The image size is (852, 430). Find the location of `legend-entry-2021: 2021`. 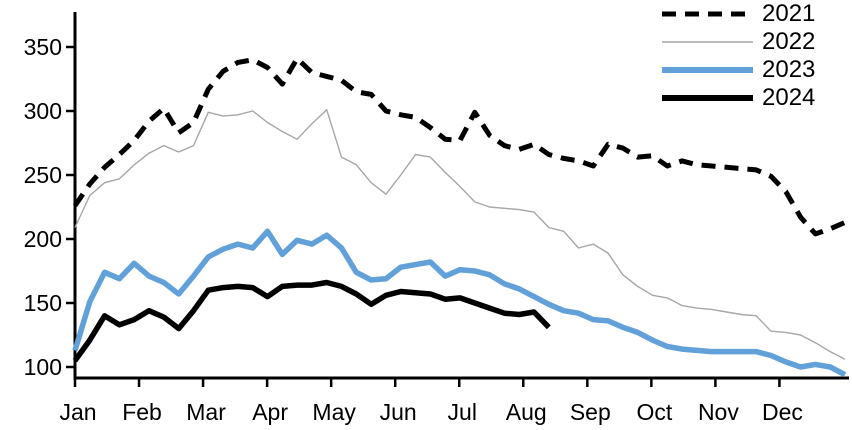

legend-entry-2021: 2021 is located at coordinates (737, 14).